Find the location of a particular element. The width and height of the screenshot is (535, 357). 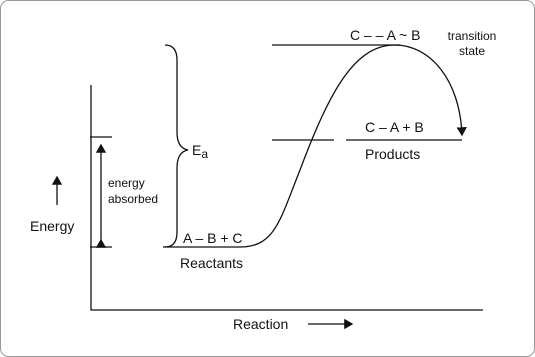

activation-energy-subscript: a is located at coordinates (204, 154).